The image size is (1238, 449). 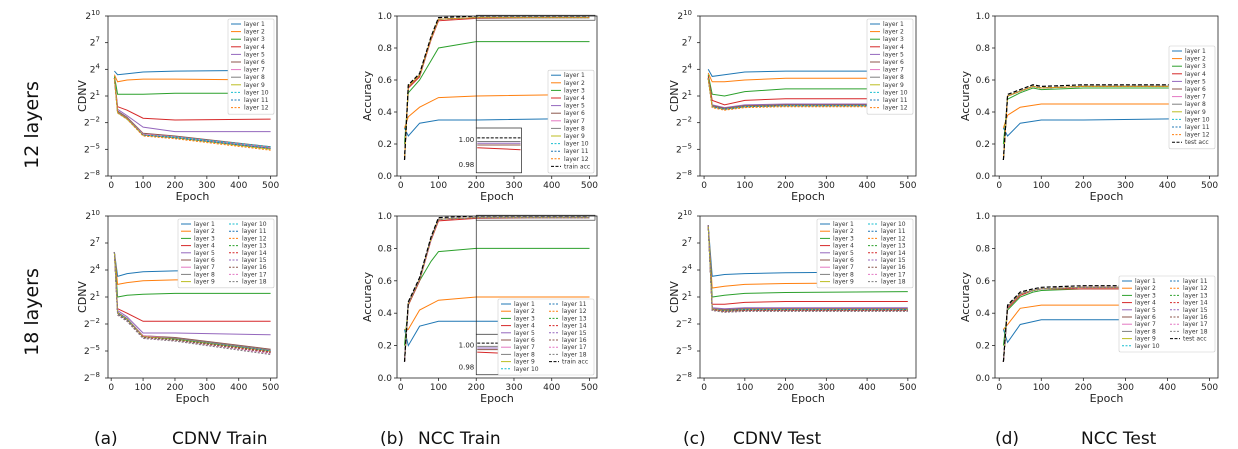 I want to click on legend-label: layer 14, so click(x=893, y=253).